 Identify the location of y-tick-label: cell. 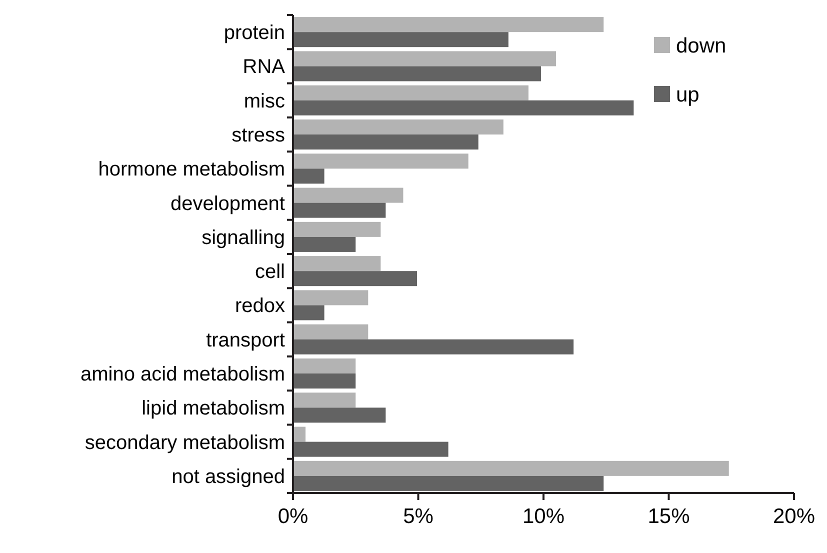
(269, 272).